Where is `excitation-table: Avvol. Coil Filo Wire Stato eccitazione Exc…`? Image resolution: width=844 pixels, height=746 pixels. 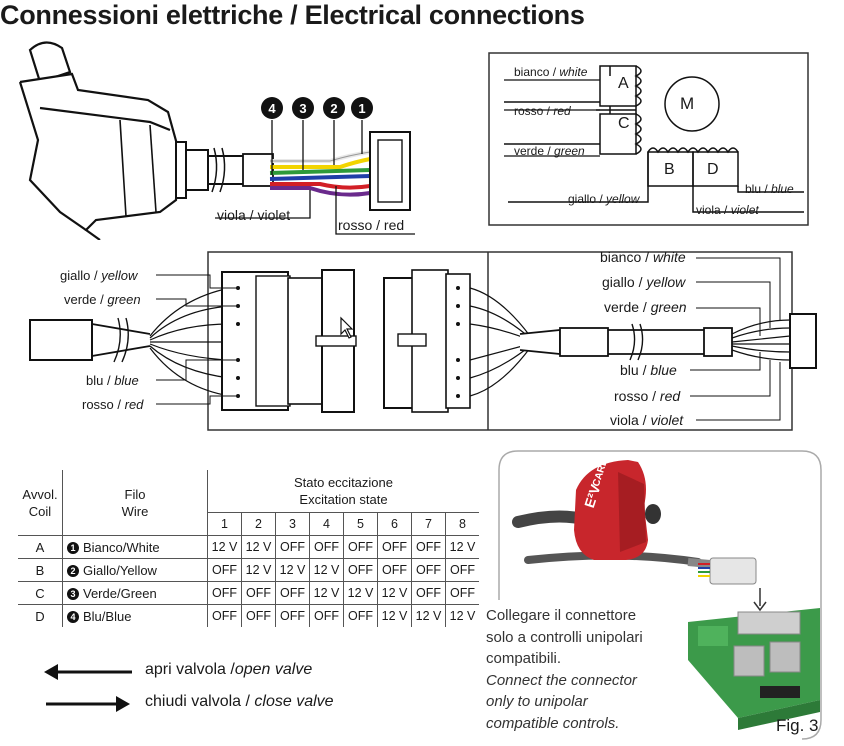
excitation-table: Avvol. Coil Filo Wire Stato eccitazione Exc… is located at coordinates (248, 548).